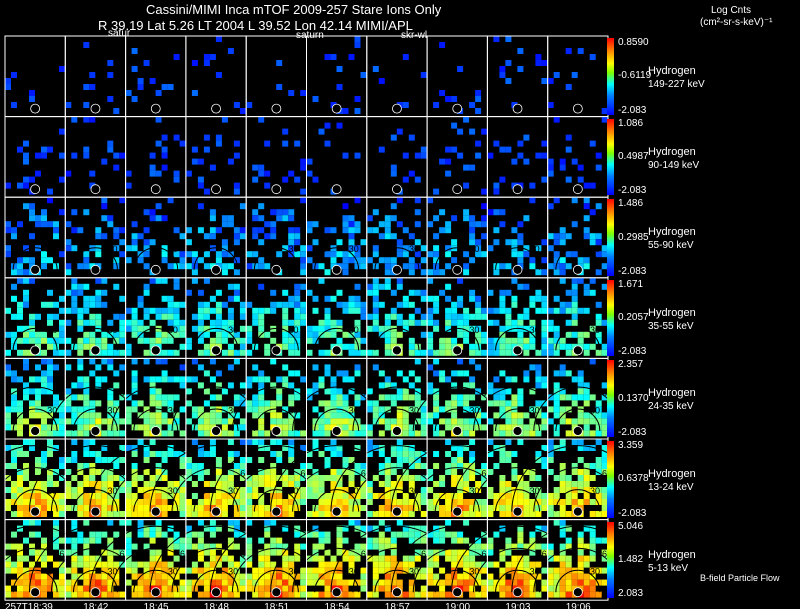 The image size is (800, 609). What do you see at coordinates (337, 420) in the screenshot?
I see `contour-arc` at bounding box center [337, 420].